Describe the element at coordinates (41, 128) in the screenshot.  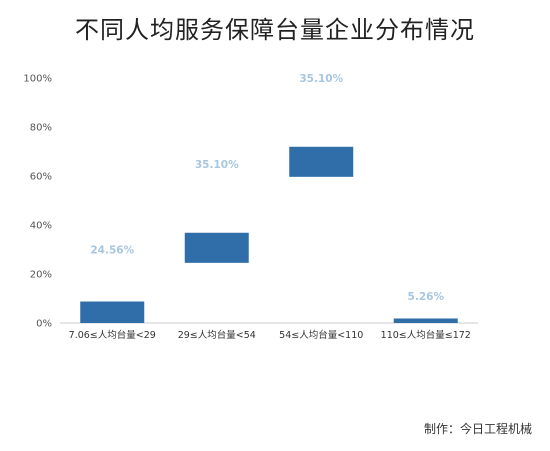
I see `y-tick-label: 80%` at that location.